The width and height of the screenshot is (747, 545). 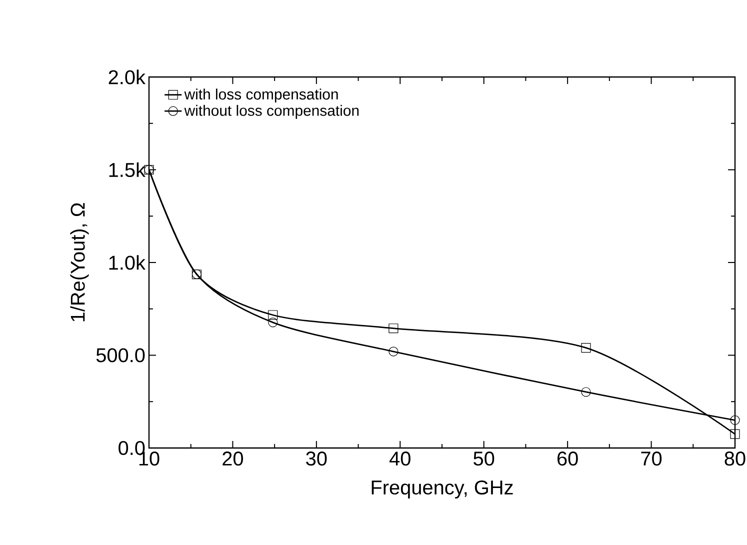 What do you see at coordinates (442, 489) in the screenshot?
I see `x-axis-title: Frequency, GHz` at bounding box center [442, 489].